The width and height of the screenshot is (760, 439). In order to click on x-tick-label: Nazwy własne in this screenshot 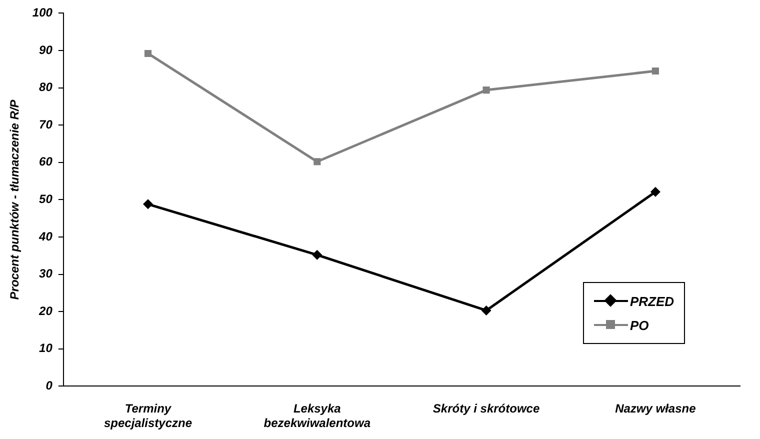, I will do `click(655, 409)`.